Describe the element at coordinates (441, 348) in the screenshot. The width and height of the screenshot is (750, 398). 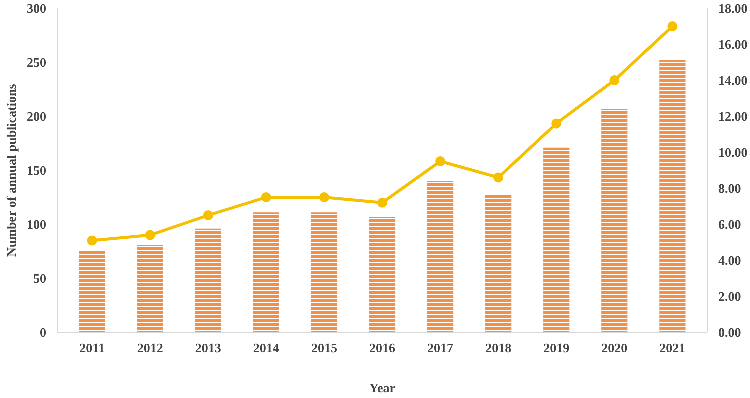
I see `x-tick-label: 2017` at that location.